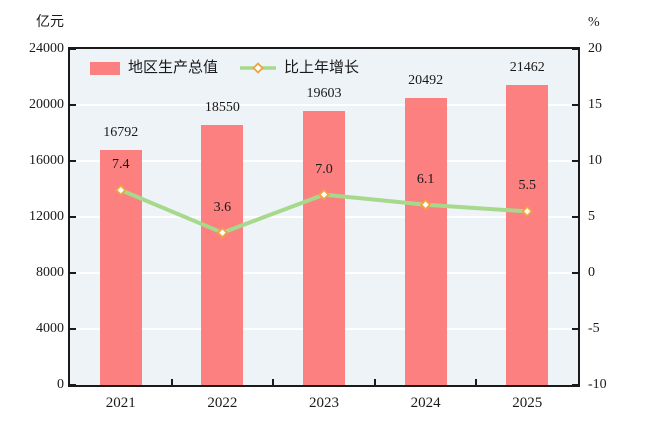 The width and height of the screenshot is (655, 431). What do you see at coordinates (224, 68) in the screenshot?
I see `chart-legend: 地区生产总值 比上年增长` at bounding box center [224, 68].